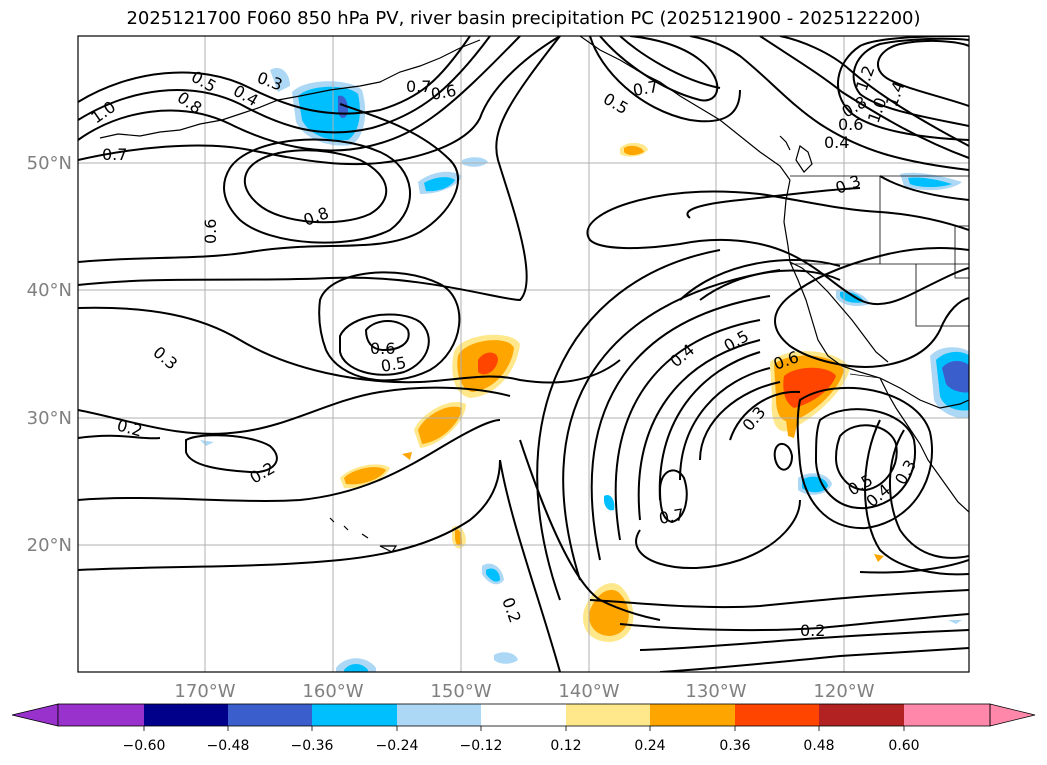 This screenshot has height=765, width=1047. What do you see at coordinates (481, 746) in the screenshot?
I see `colorbar-tick-label: −0.12` at bounding box center [481, 746].